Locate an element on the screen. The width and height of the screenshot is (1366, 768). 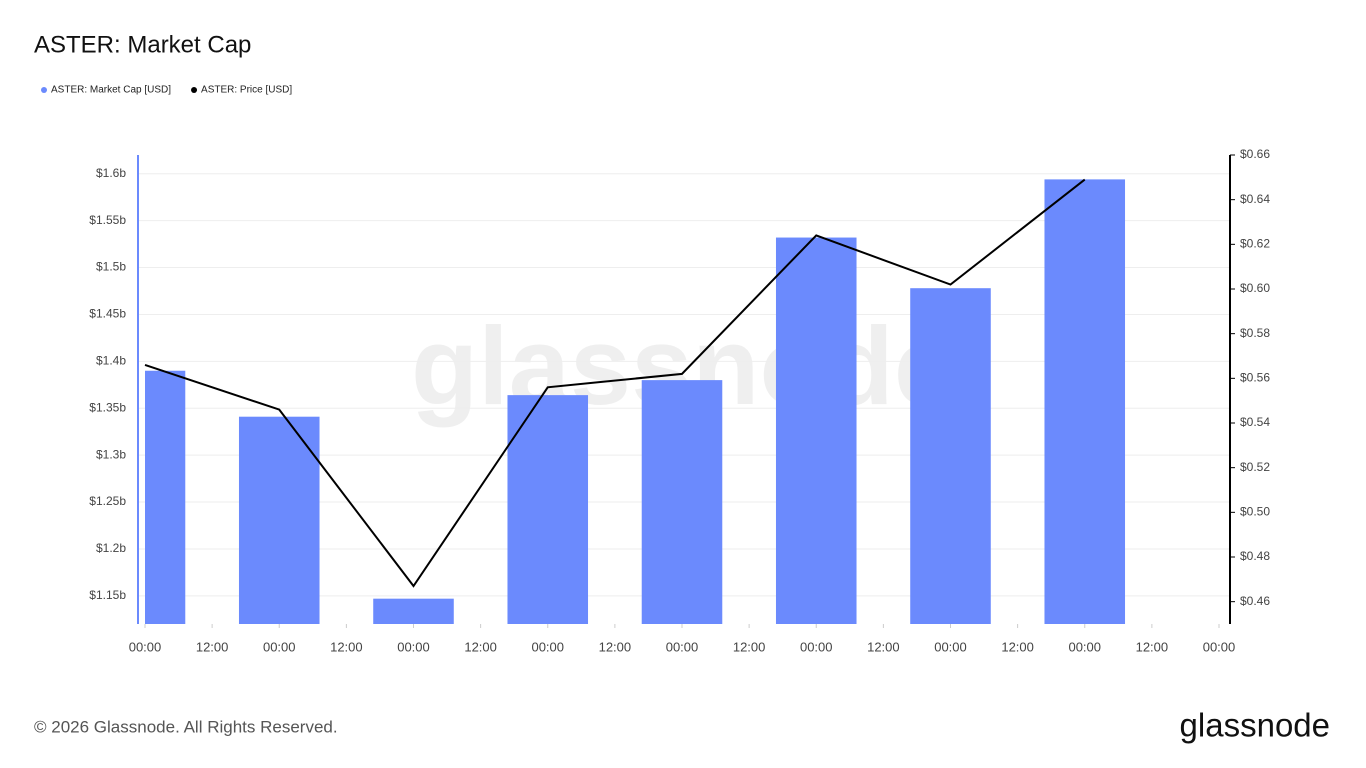
y2-tick-label: $0.56 is located at coordinates (1255, 378).